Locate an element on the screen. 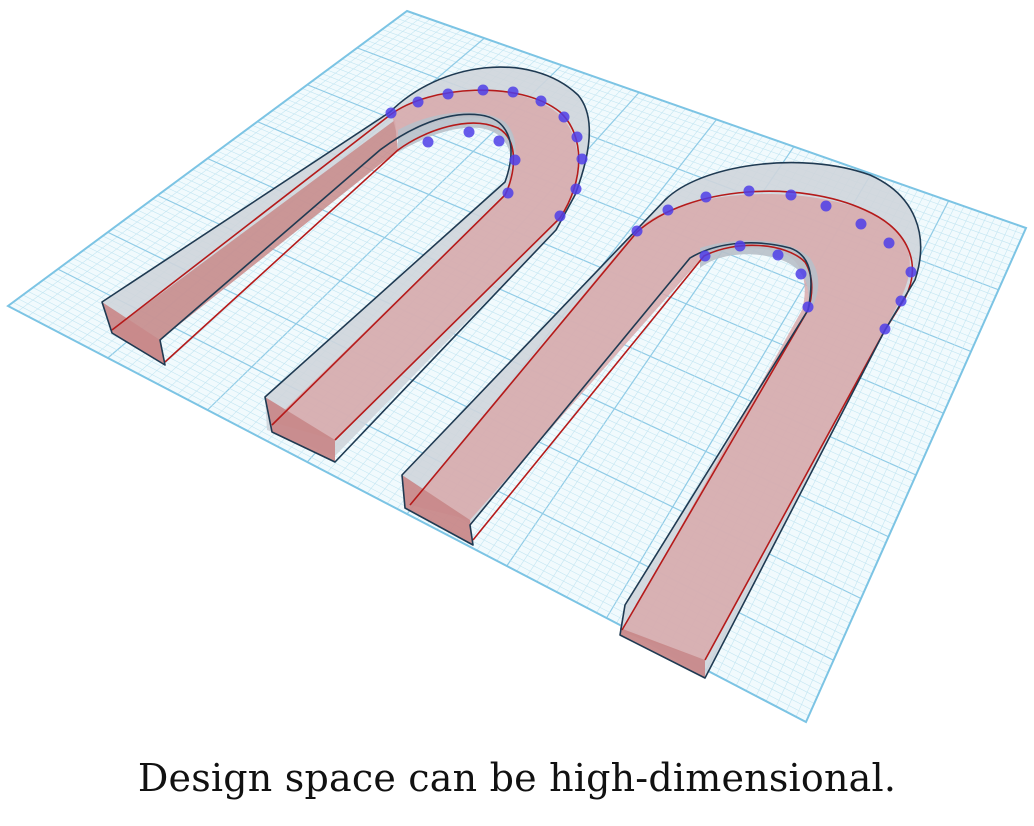 This screenshot has width=1034, height=826. left-u-inner-wall is located at coordinates (457, 151).